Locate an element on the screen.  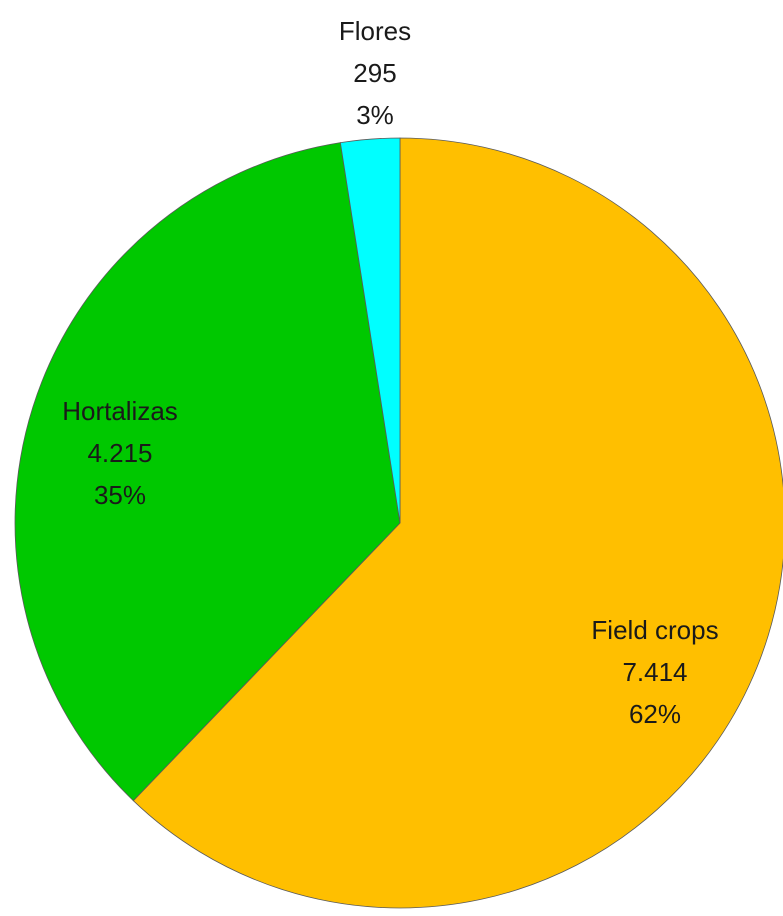
slice-category-label: Field crops is located at coordinates (654, 630).